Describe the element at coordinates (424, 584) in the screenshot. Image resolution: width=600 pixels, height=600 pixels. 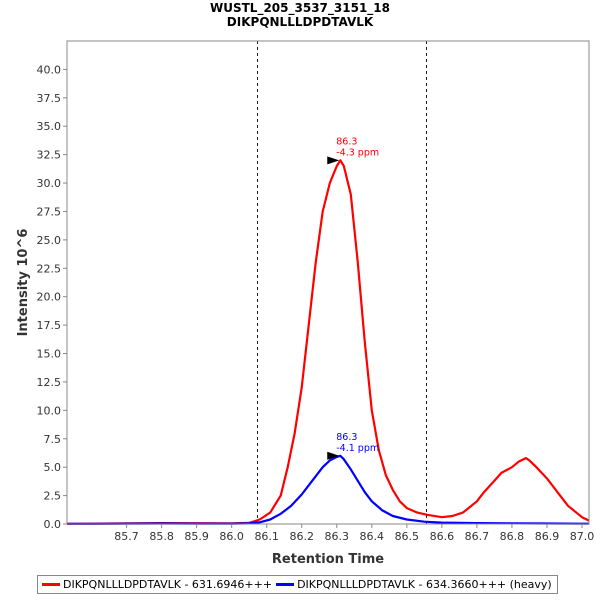
I see `legend-label-heavy: DIKPQNLLLDPDTAVLK - 634.3660+++ (heavy)` at that location.